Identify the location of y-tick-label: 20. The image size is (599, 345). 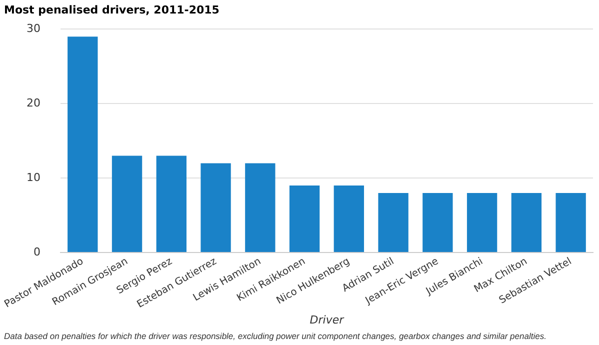
(33, 103).